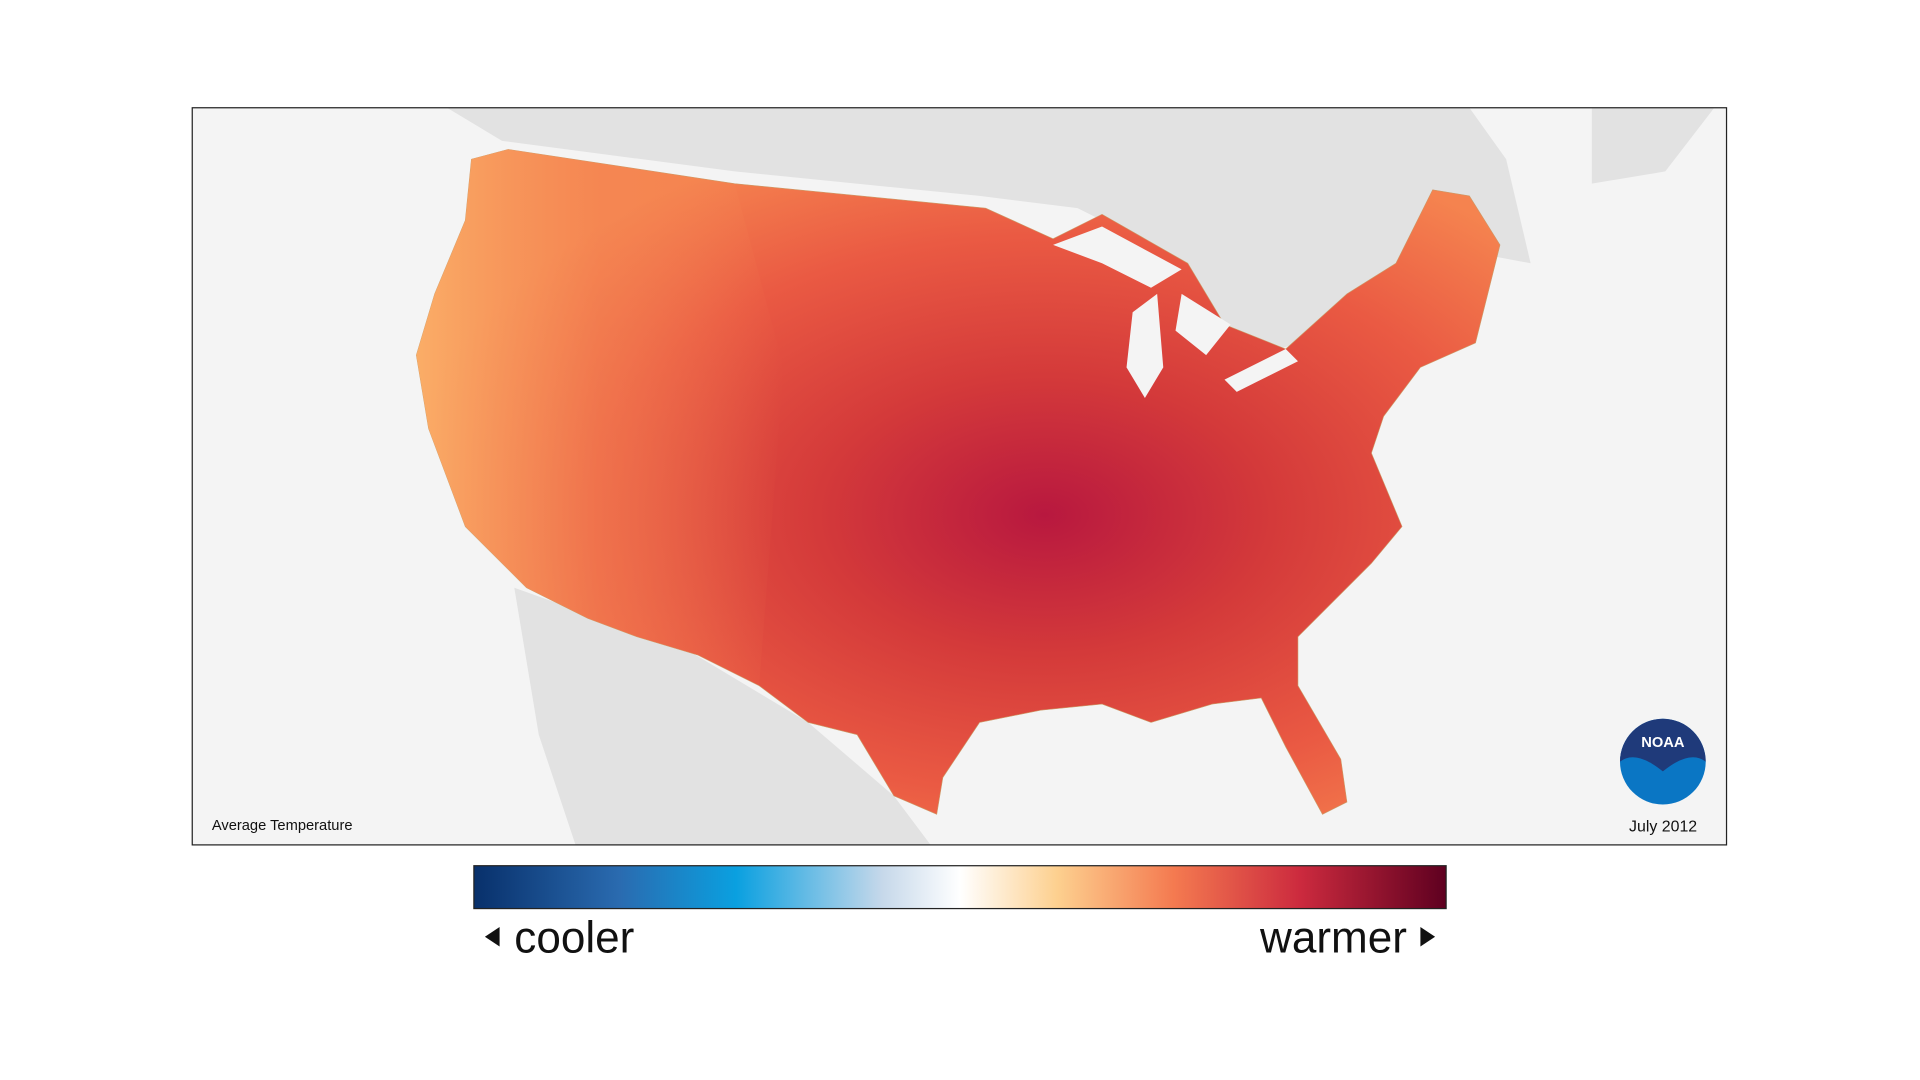  I want to click on color-scale, so click(960, 887).